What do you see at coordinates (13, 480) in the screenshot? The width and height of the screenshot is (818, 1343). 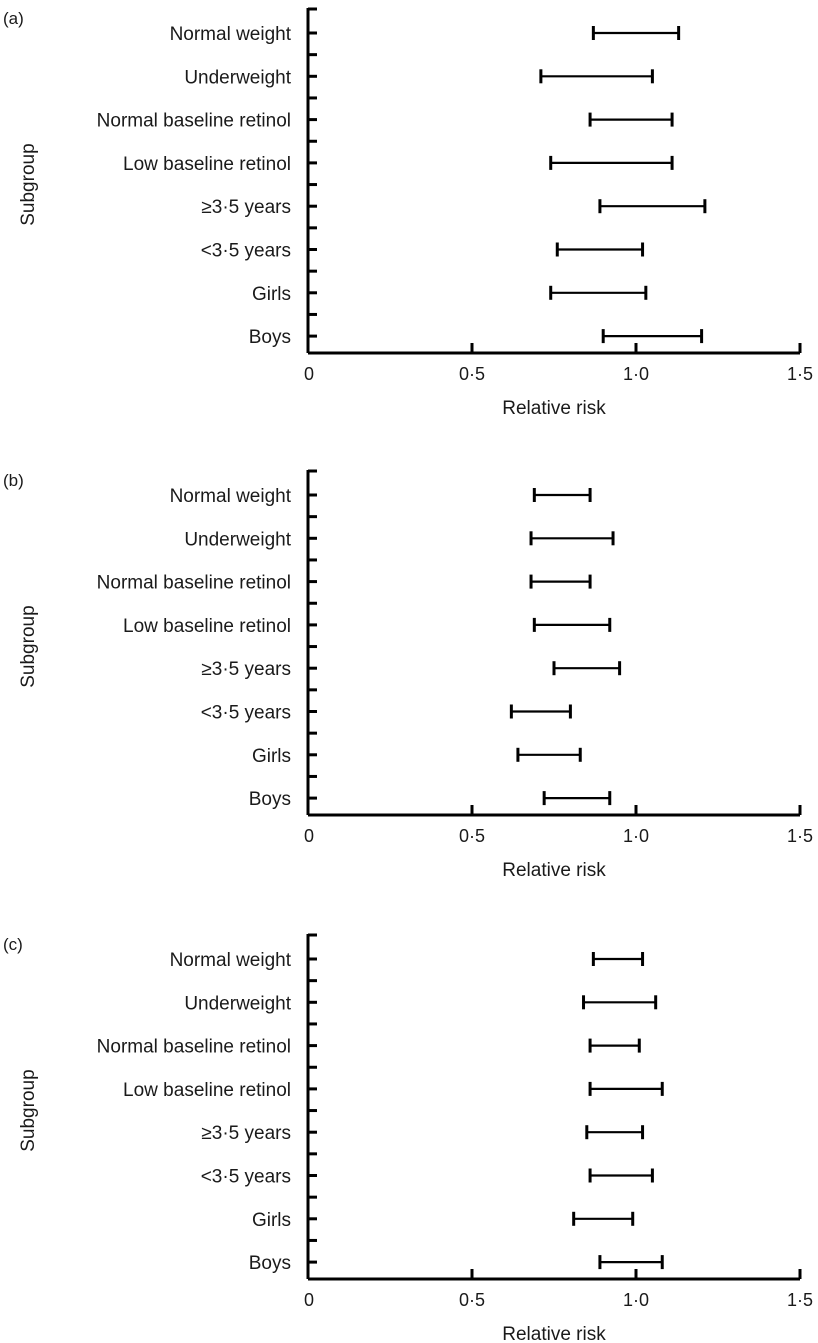 I see `panel-label: (b)` at bounding box center [13, 480].